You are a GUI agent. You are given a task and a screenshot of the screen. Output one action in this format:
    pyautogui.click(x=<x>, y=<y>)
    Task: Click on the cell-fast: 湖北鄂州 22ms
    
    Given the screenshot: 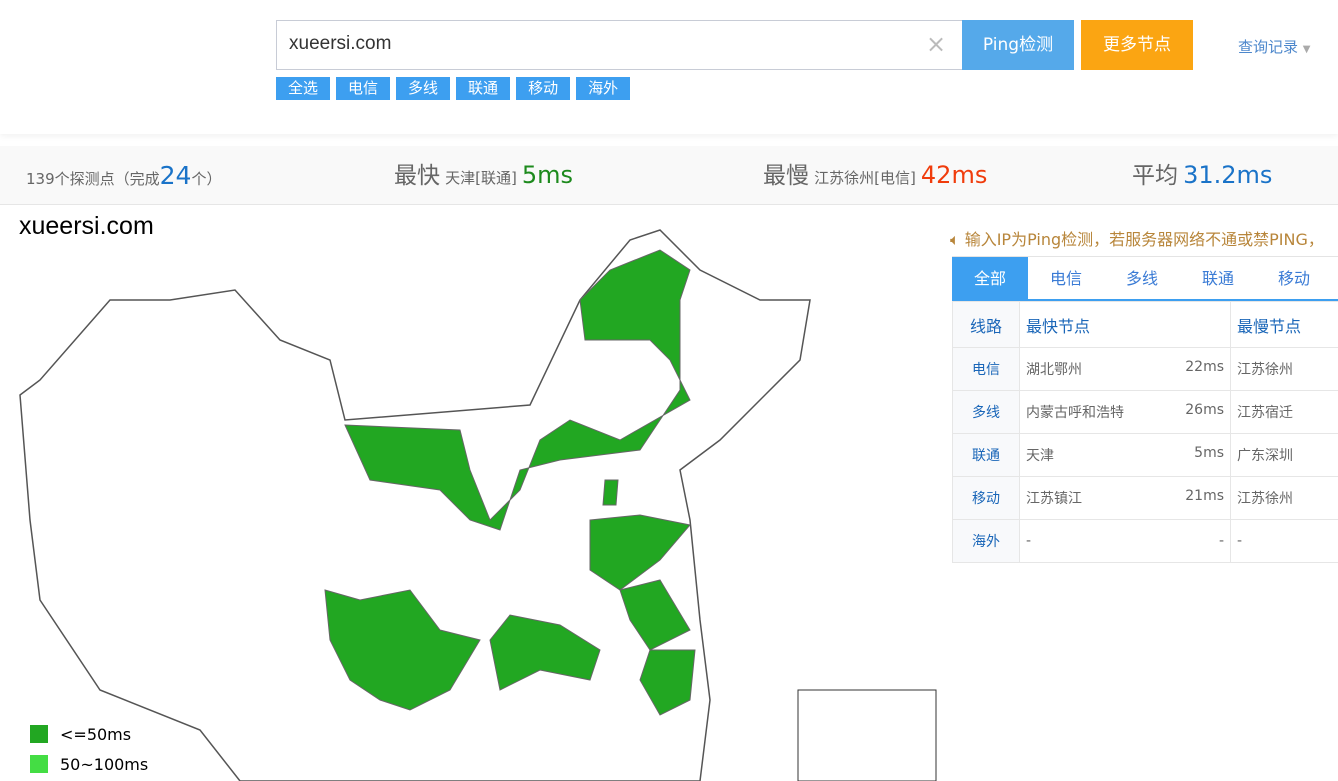 What is the action you would take?
    pyautogui.click(x=1125, y=369)
    